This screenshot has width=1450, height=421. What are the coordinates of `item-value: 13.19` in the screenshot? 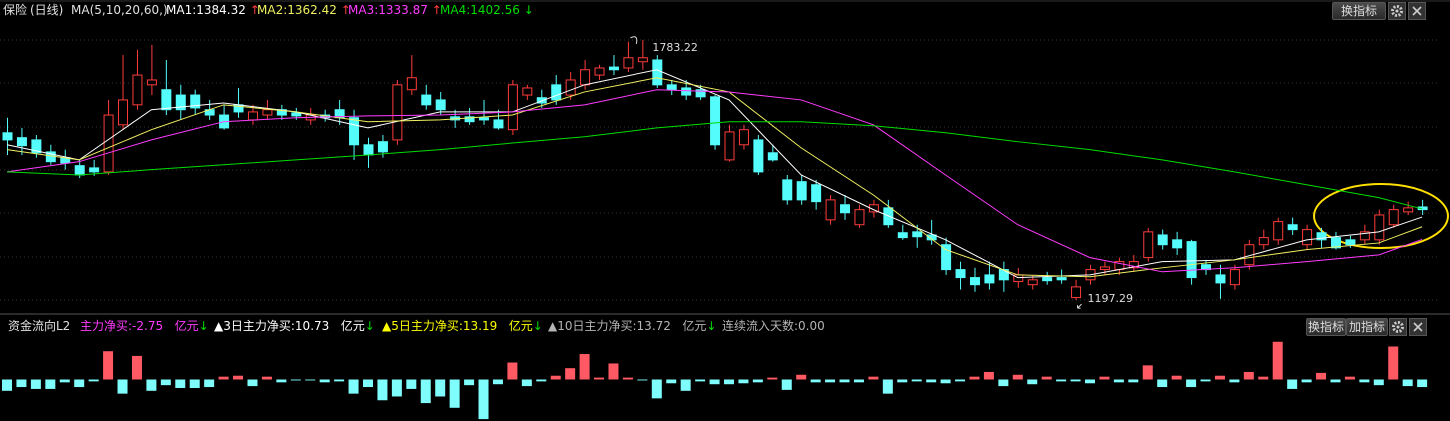 It's located at (480, 326).